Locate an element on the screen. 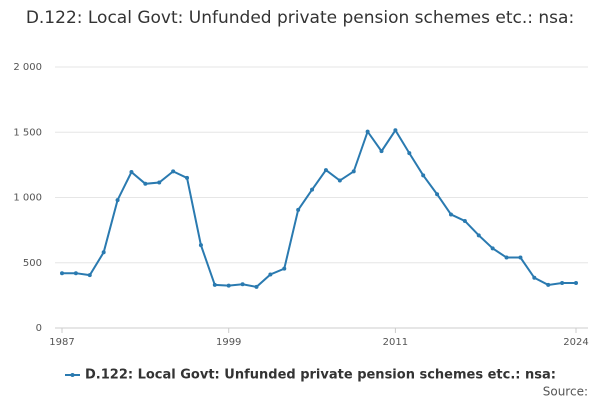 The width and height of the screenshot is (600, 400). legend-marker is located at coordinates (72, 375).